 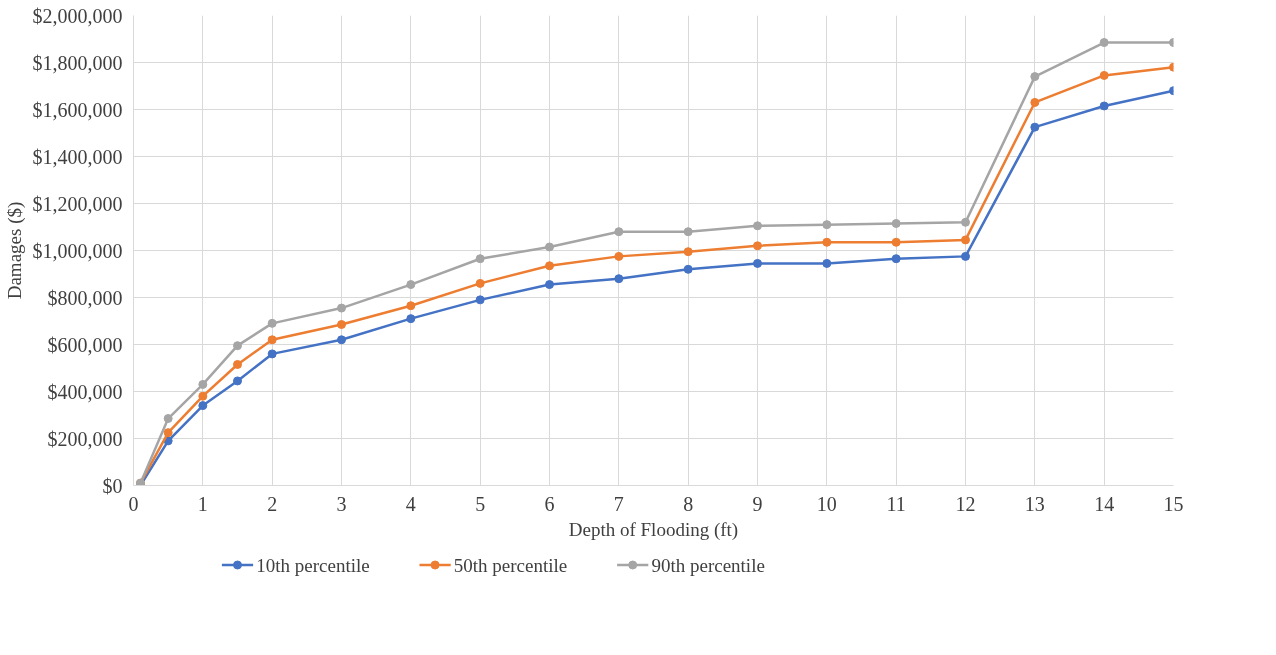 What do you see at coordinates (85, 297) in the screenshot?
I see `y-tick-label: $800,000` at bounding box center [85, 297].